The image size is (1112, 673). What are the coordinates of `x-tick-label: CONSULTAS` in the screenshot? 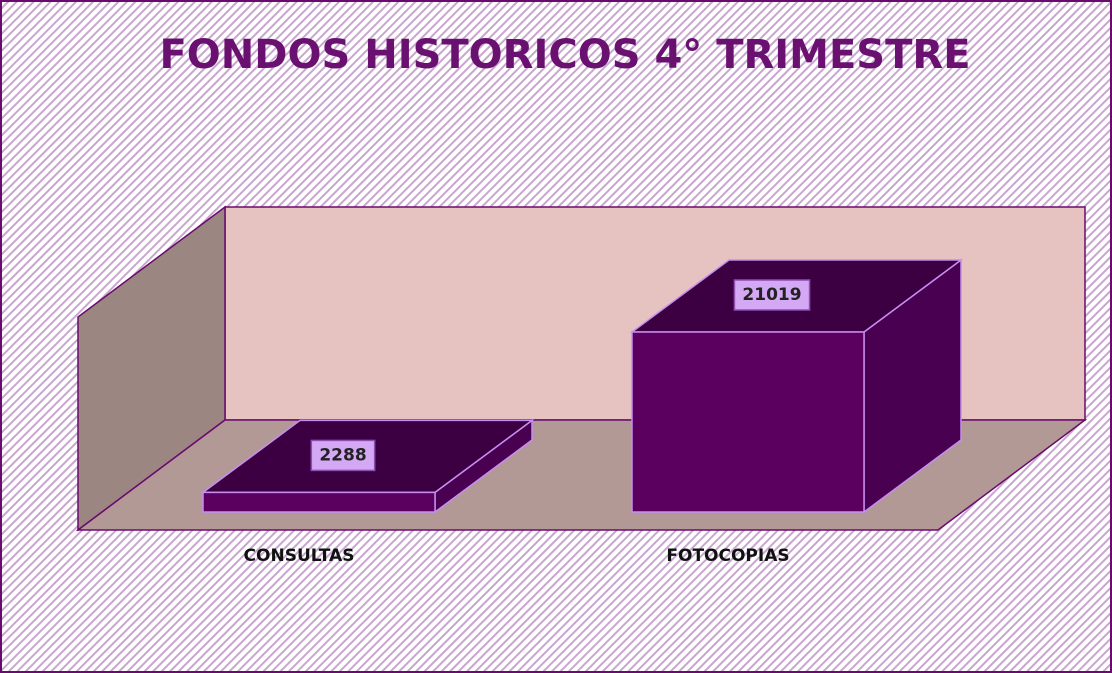 It's located at (299, 556).